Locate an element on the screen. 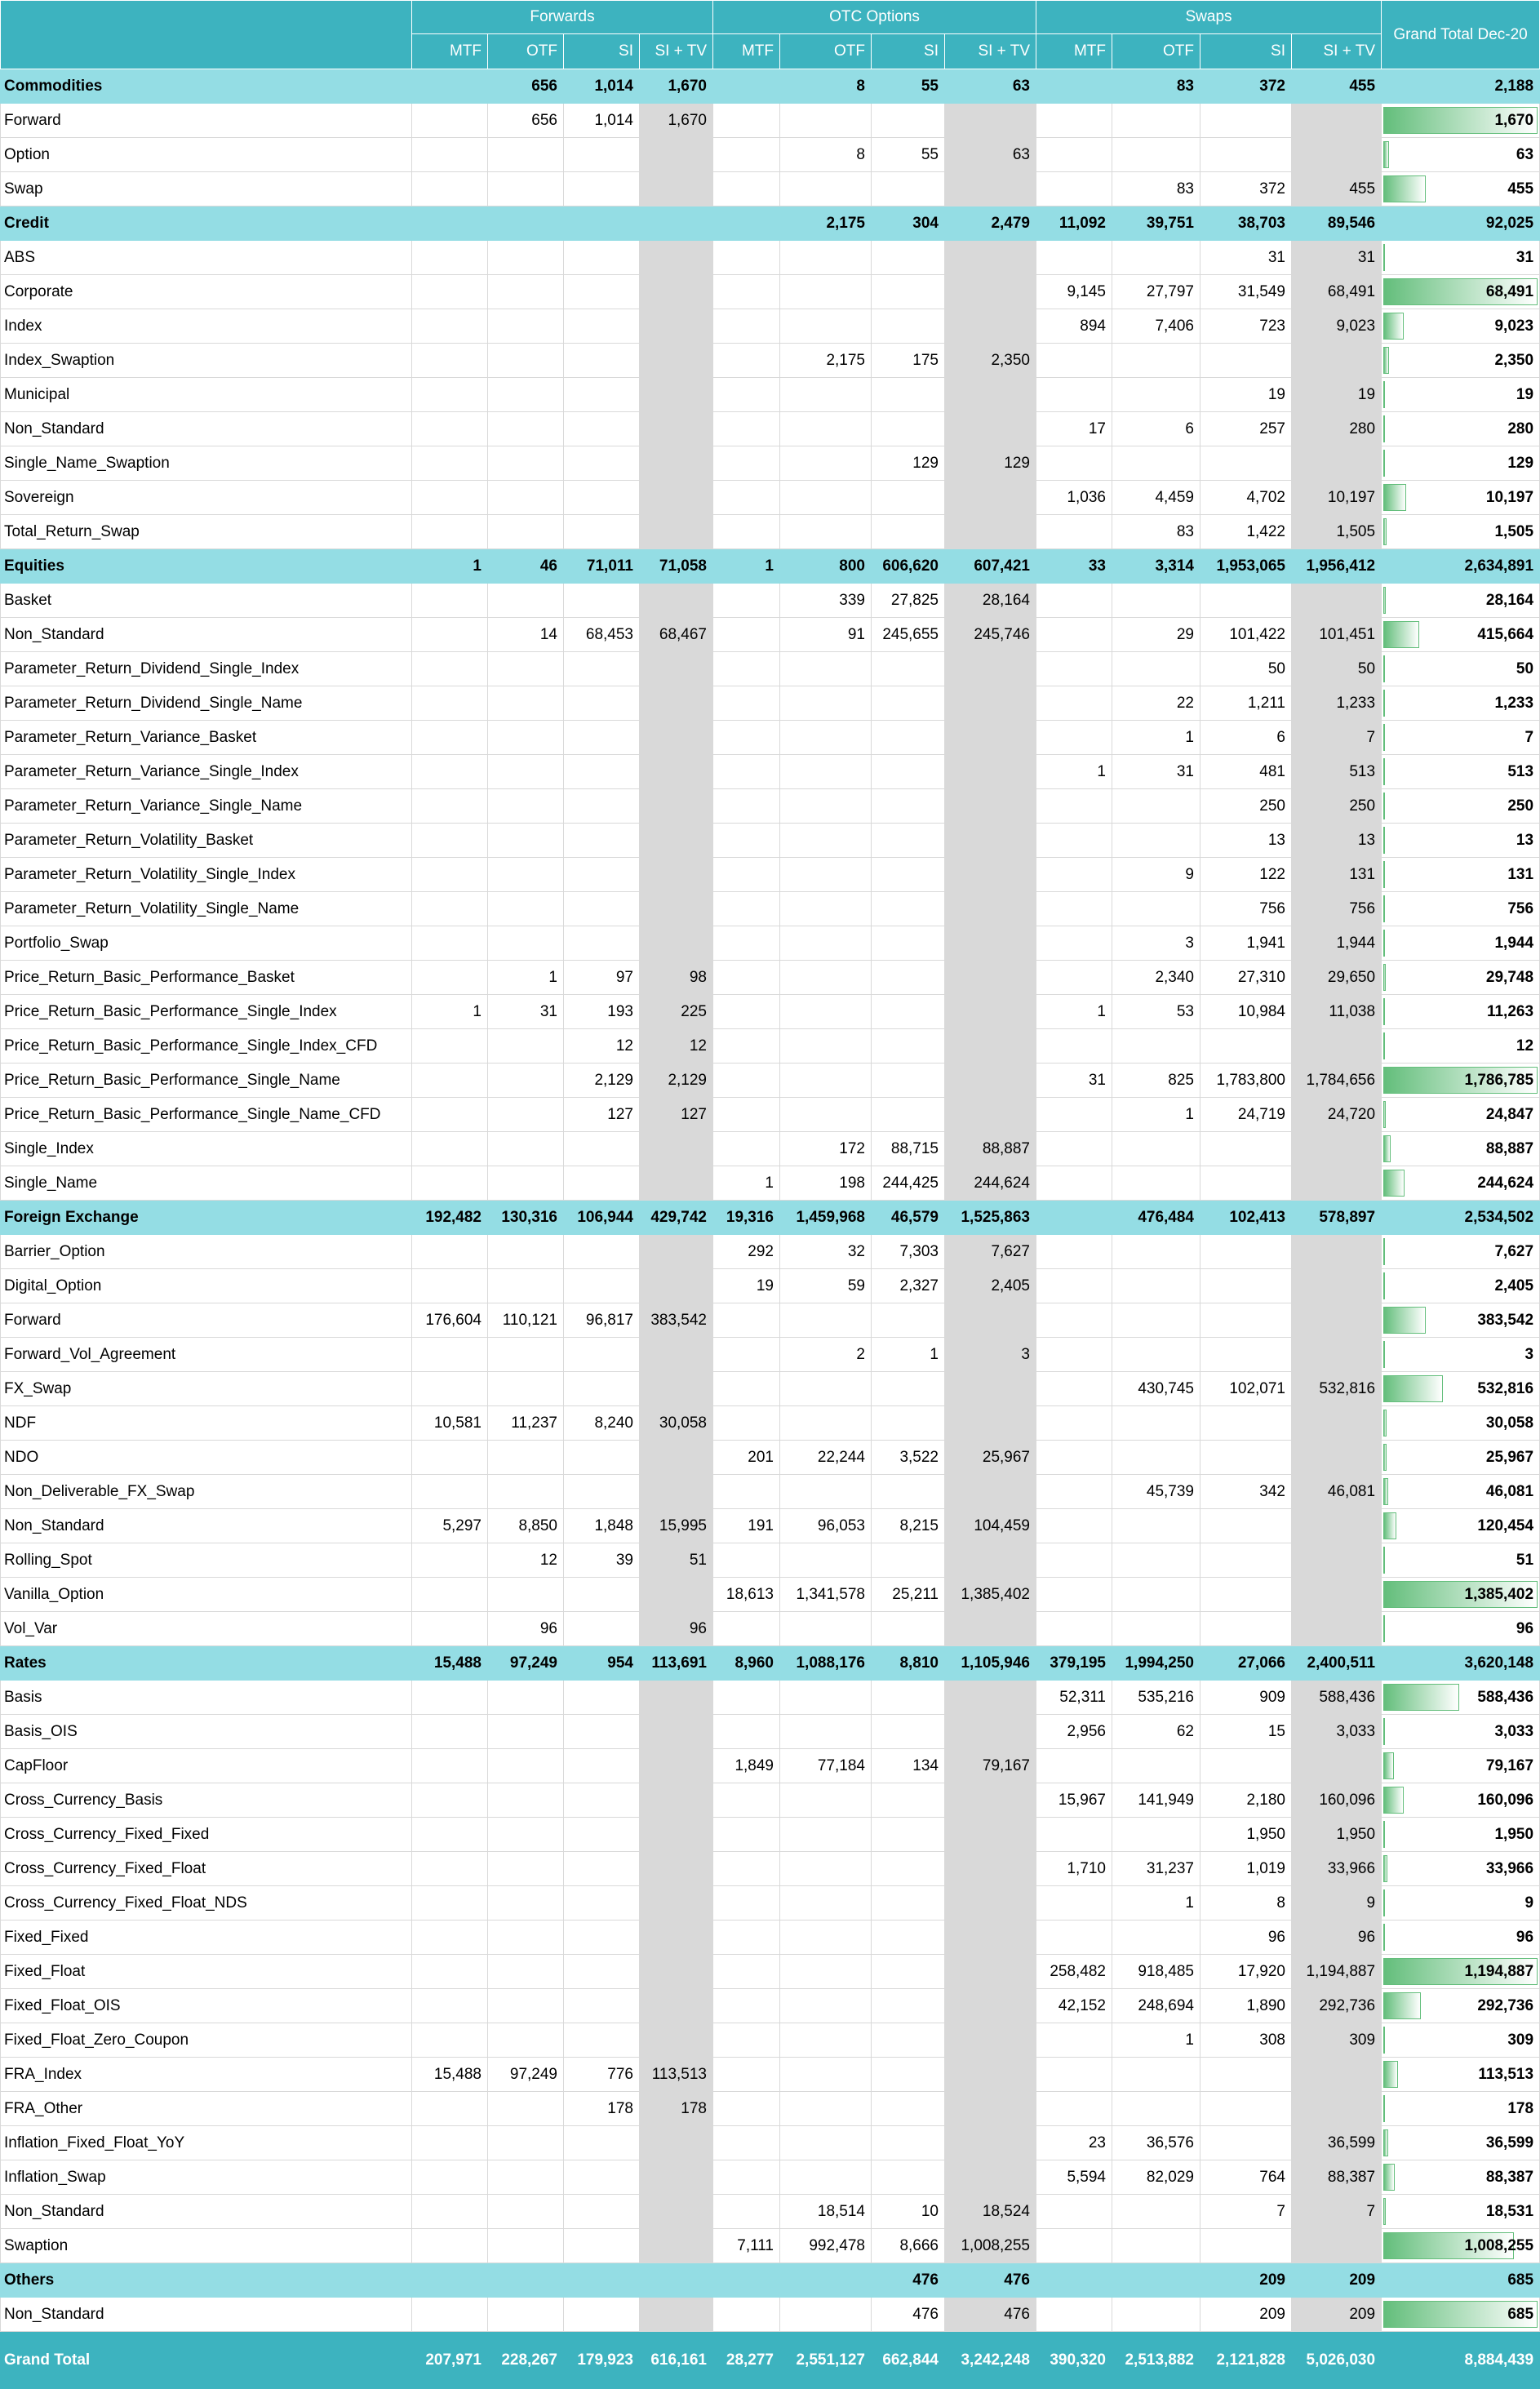  value-cell: 110,121 is located at coordinates (525, 1321).